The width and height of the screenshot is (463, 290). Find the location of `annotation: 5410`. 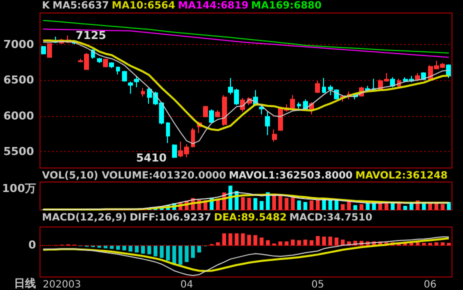

annotation: 5410 is located at coordinates (152, 158).